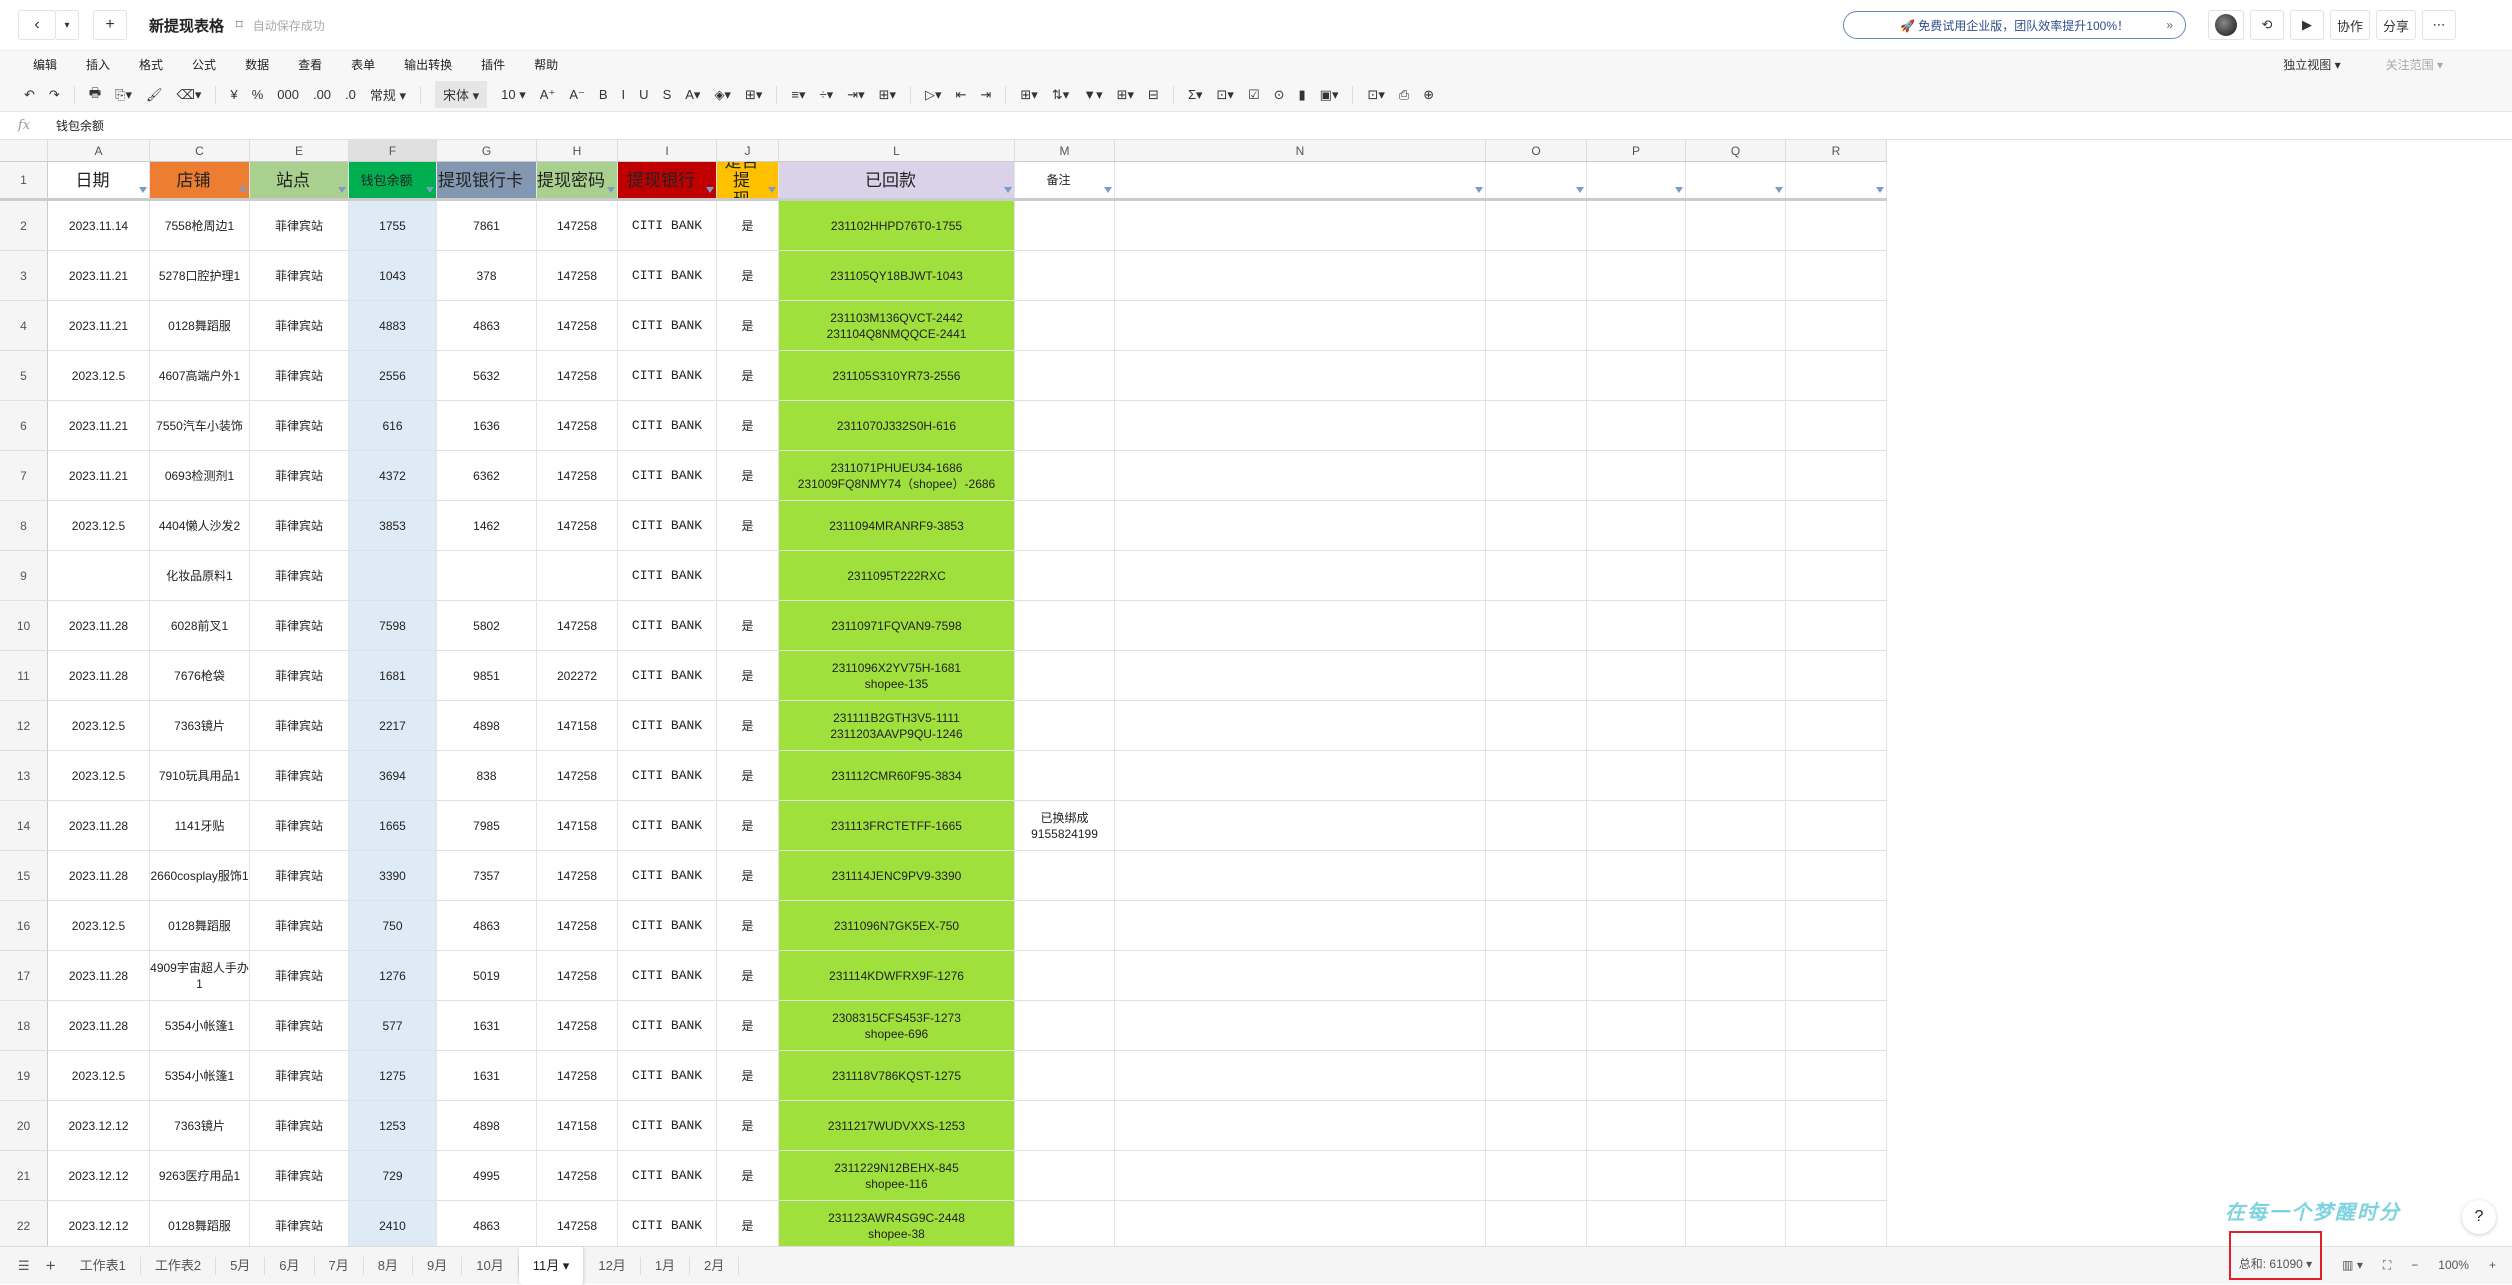  I want to click on header-cell: 钱包余额, so click(393, 180).